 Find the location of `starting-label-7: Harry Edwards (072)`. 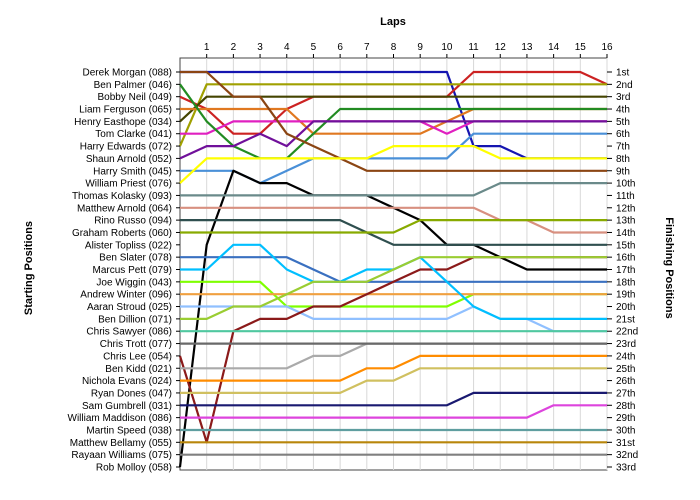

starting-label-7: Harry Edwards (072) is located at coordinates (126, 147).